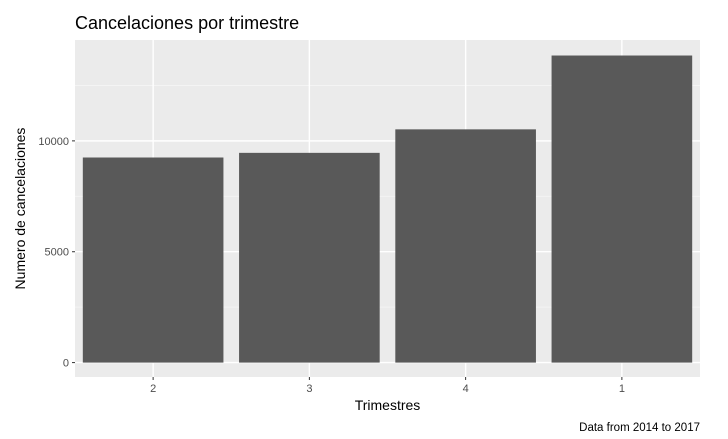  Describe the element at coordinates (53, 142) in the screenshot. I see `y-tick-label: 10000` at that location.